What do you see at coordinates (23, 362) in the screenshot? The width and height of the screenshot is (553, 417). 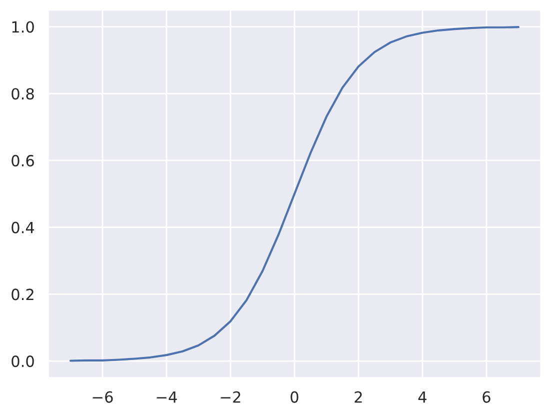 I see `y-tick-label: 0.0` at bounding box center [23, 362].